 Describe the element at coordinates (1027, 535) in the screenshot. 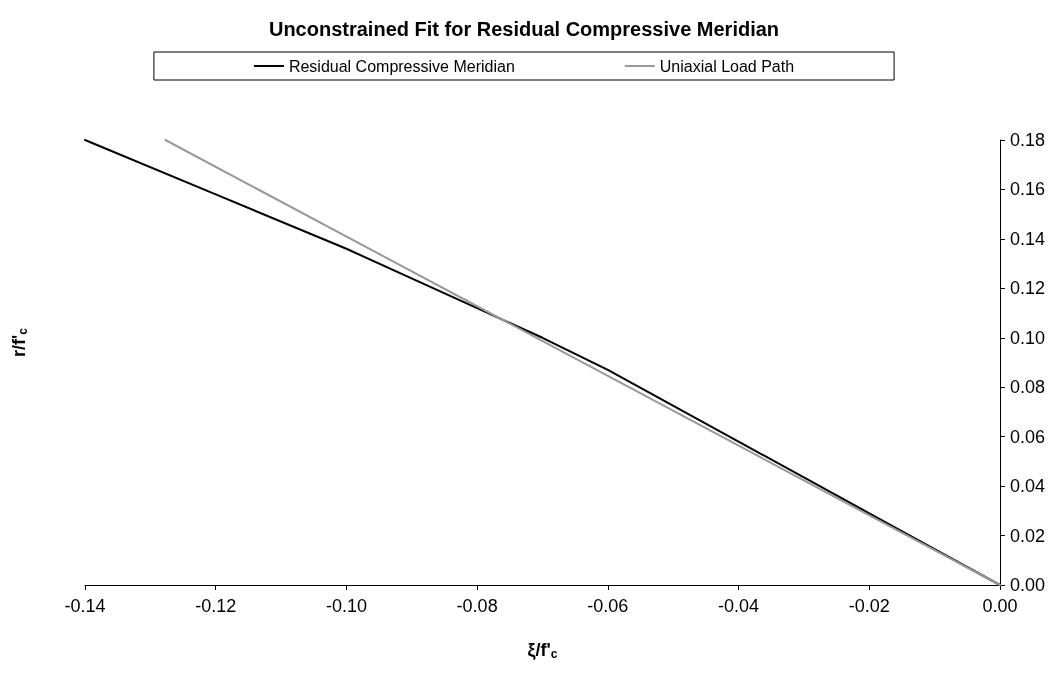

I see `y-tick-label: 0.02` at that location.